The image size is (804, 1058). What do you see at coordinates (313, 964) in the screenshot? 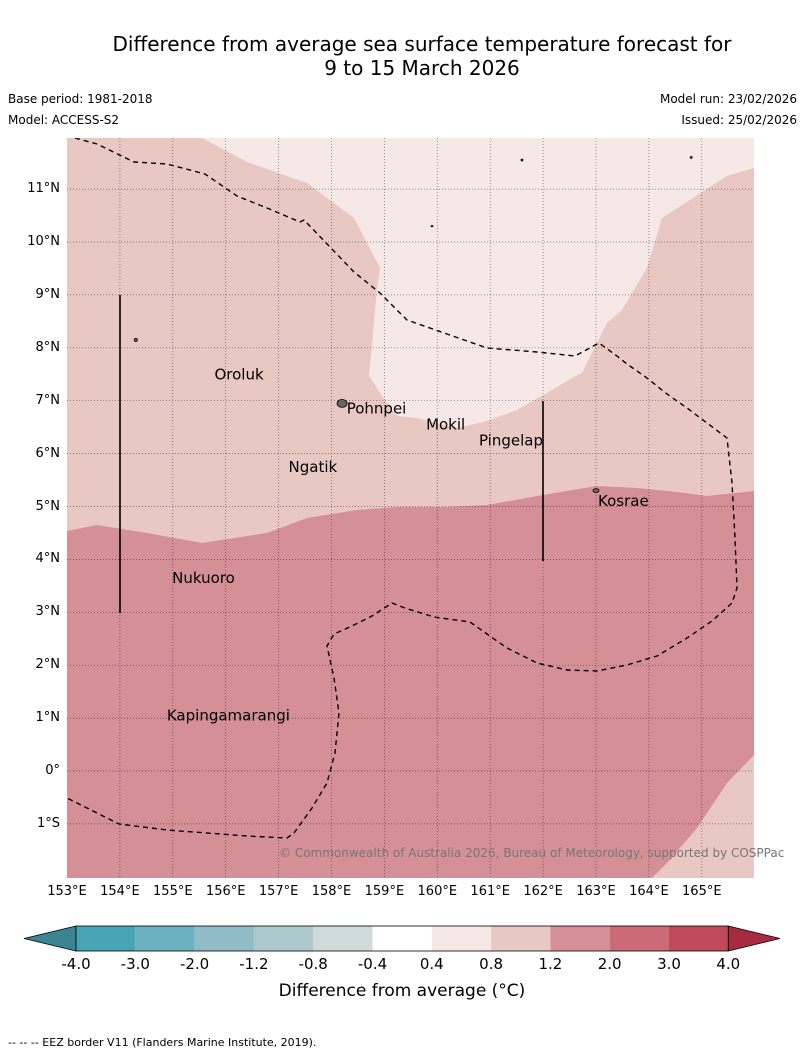
I see `colorbar-tick-label: -0.8` at bounding box center [313, 964].